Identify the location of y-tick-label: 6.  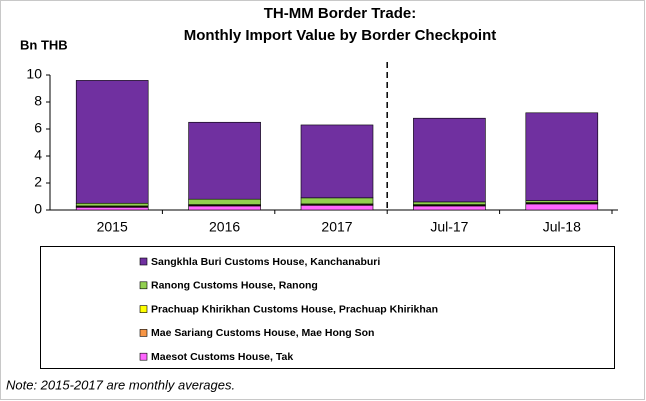
(38, 128).